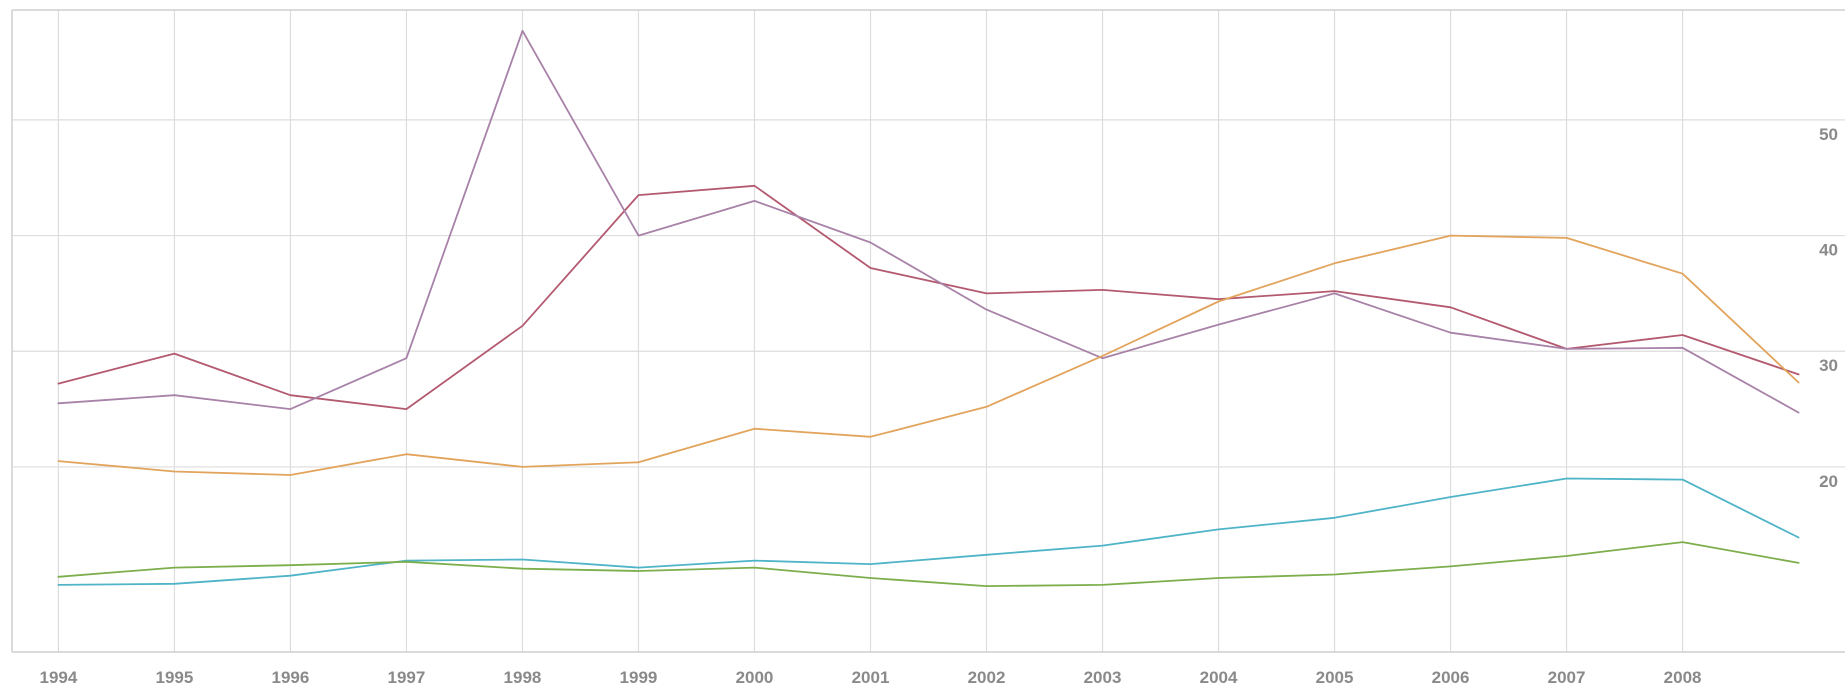  I want to click on x-tick-label-1998: 1998, so click(523, 677).